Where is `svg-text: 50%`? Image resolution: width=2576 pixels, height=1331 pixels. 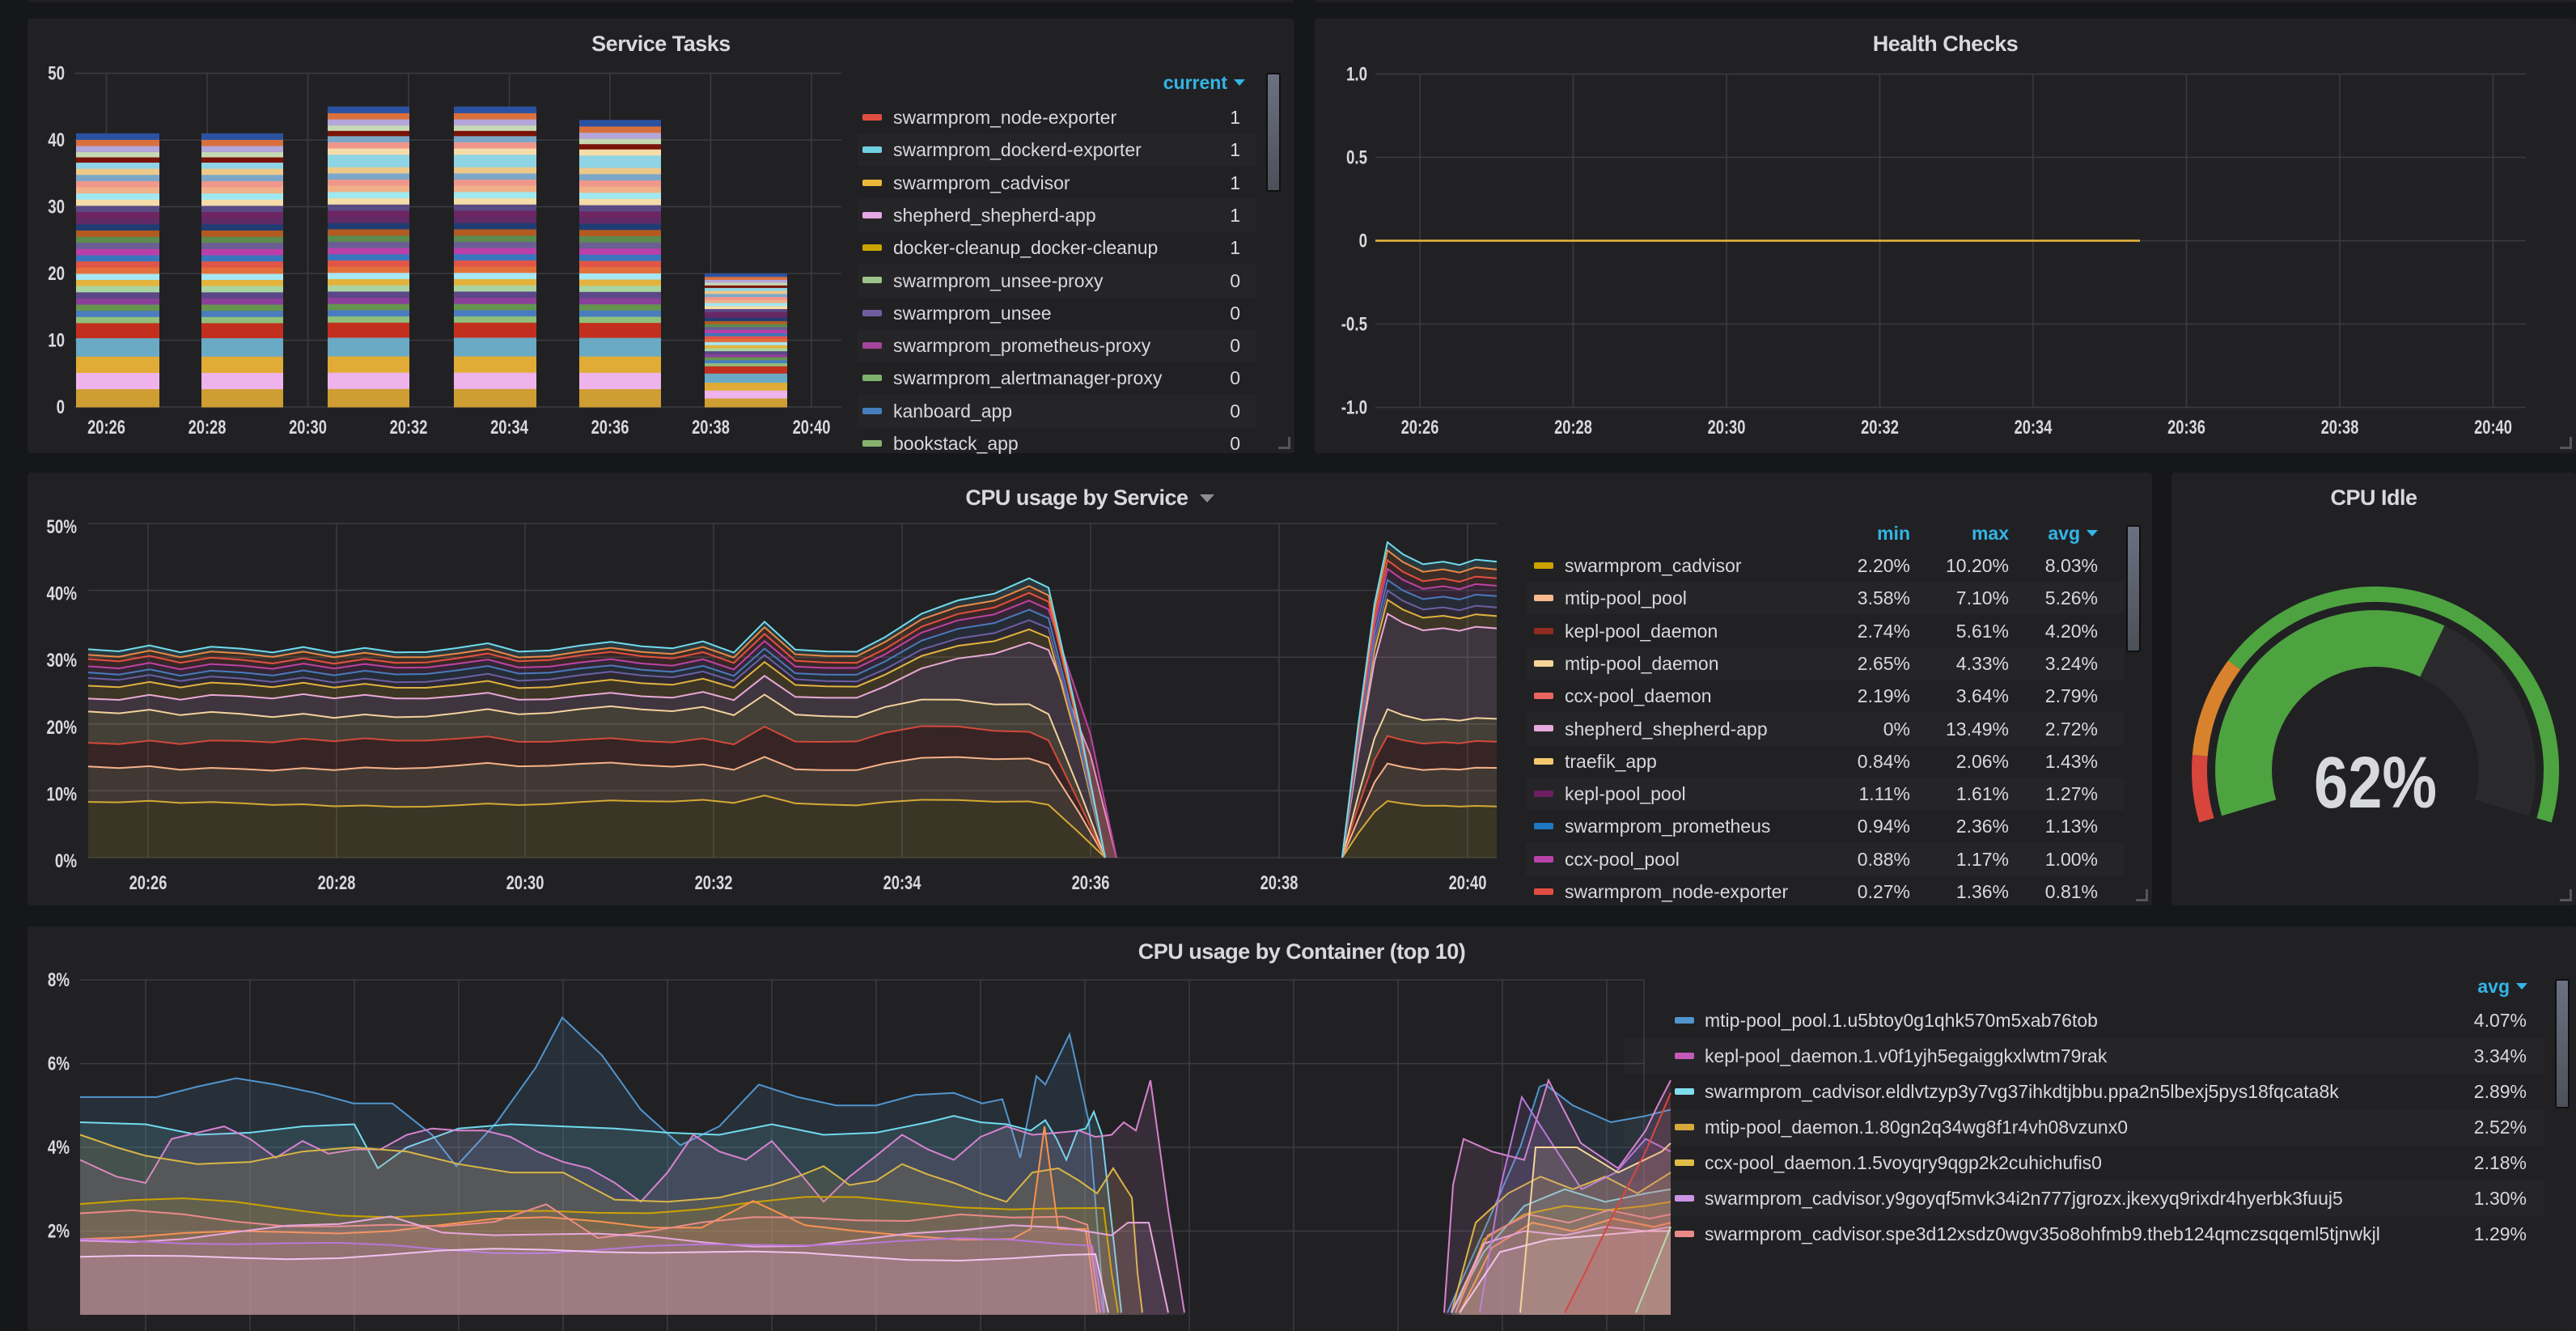 svg-text: 50% is located at coordinates (62, 527).